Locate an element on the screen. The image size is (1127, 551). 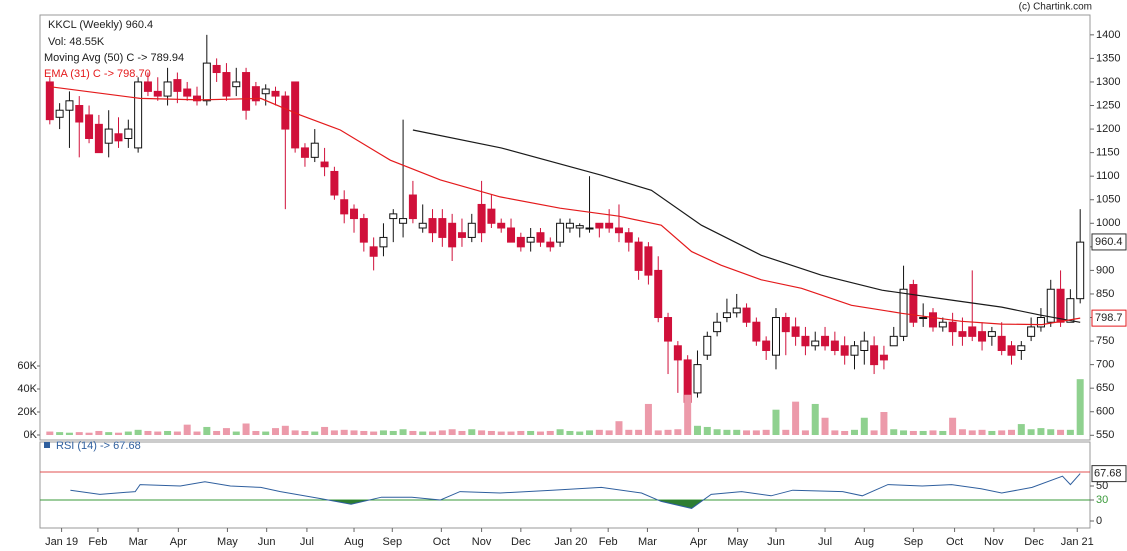
rsi-line is located at coordinates (575, 491).